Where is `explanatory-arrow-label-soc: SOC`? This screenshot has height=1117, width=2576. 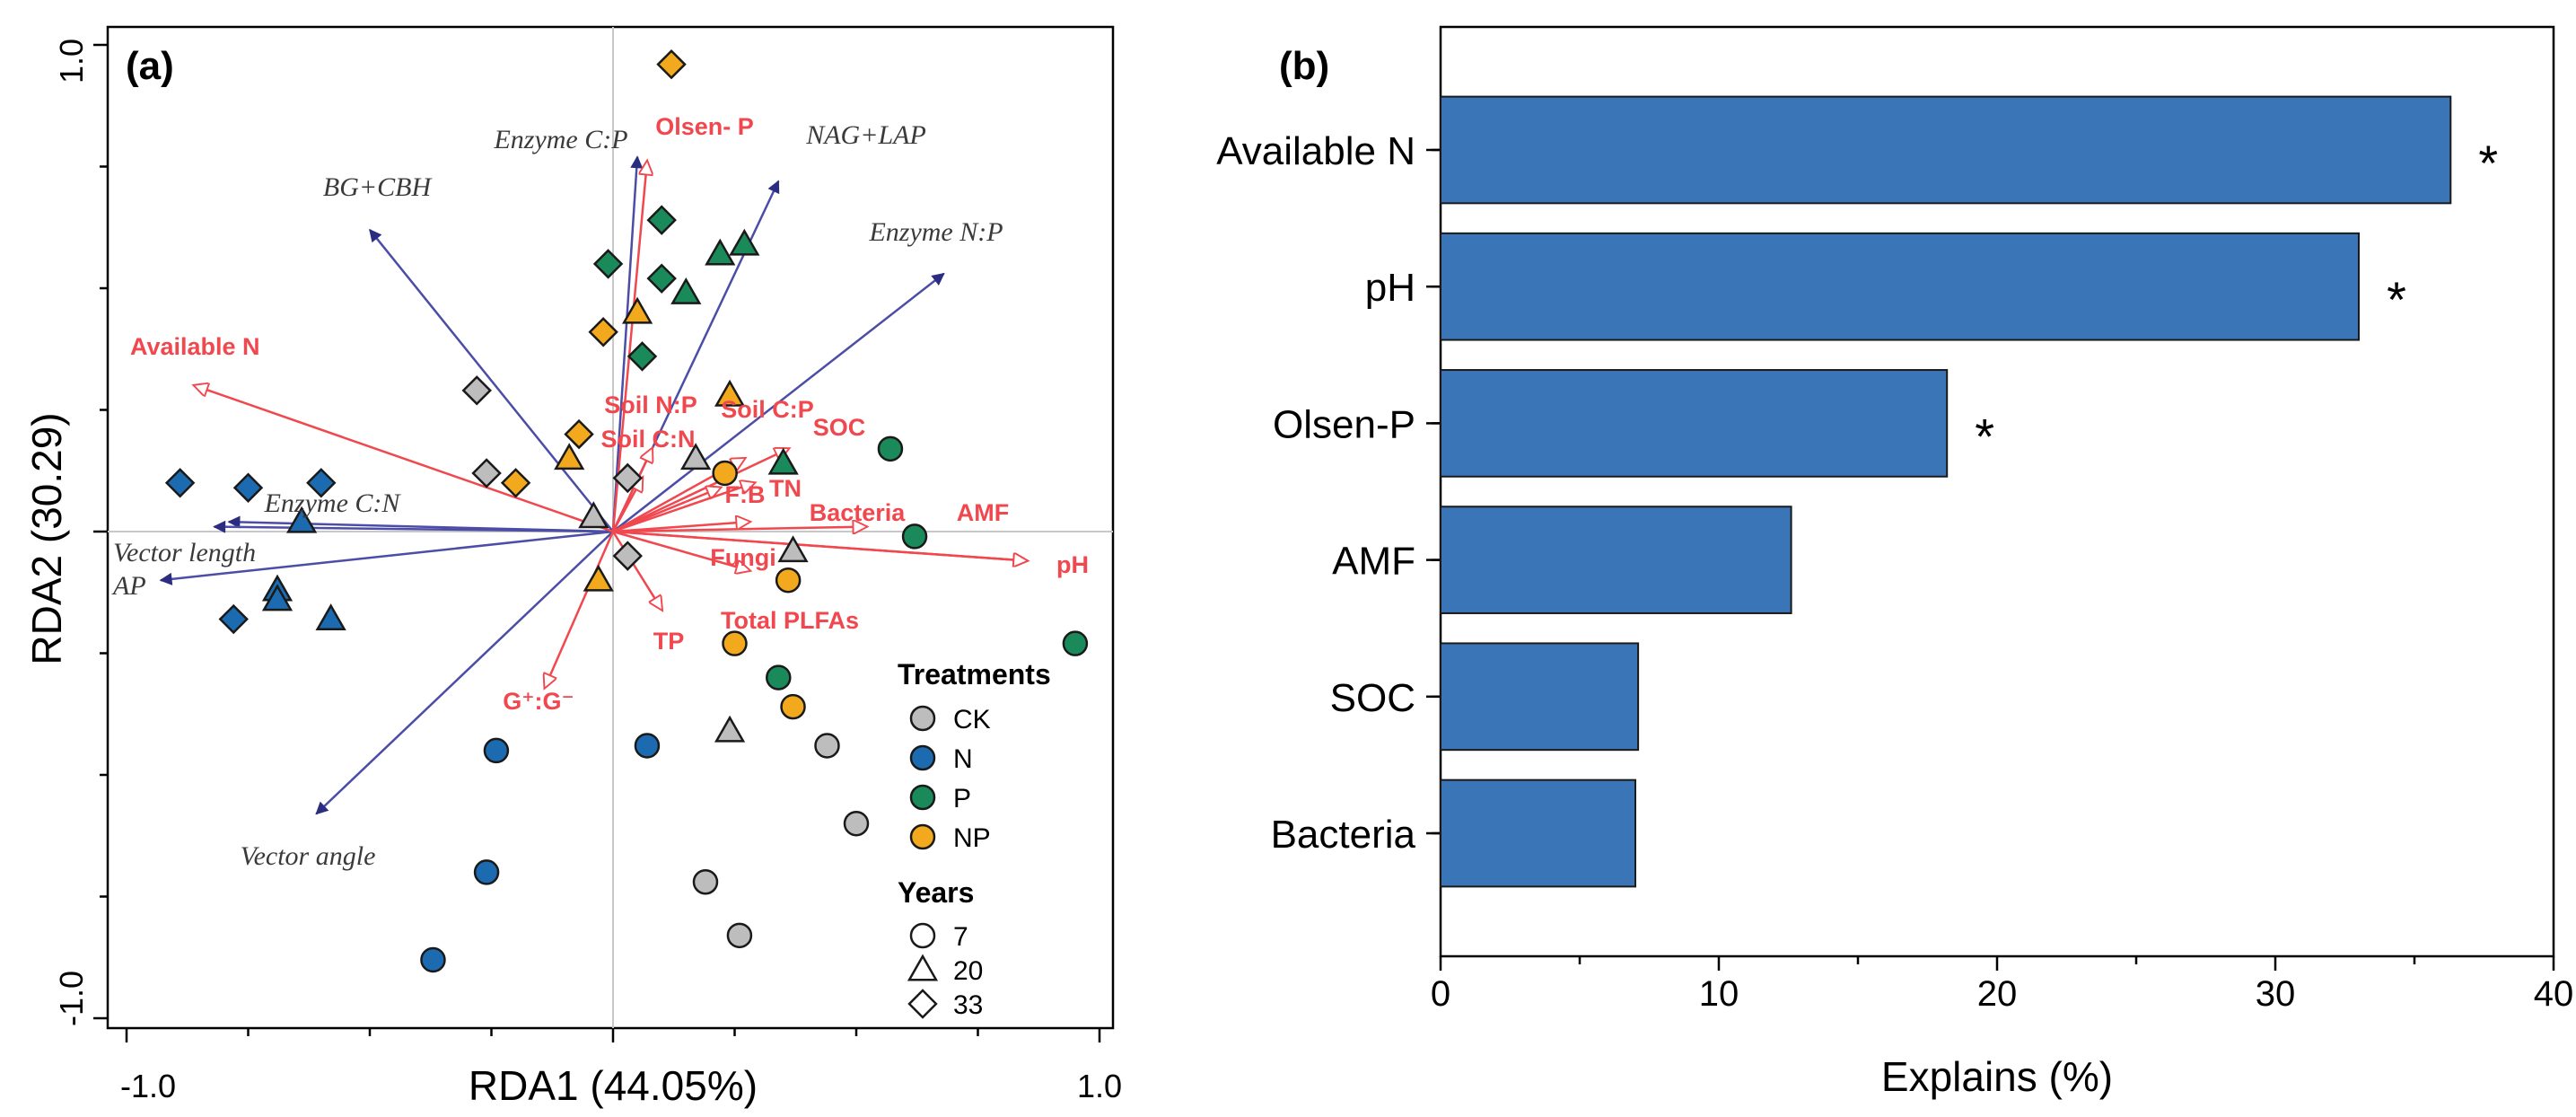 explanatory-arrow-label-soc: SOC is located at coordinates (839, 427).